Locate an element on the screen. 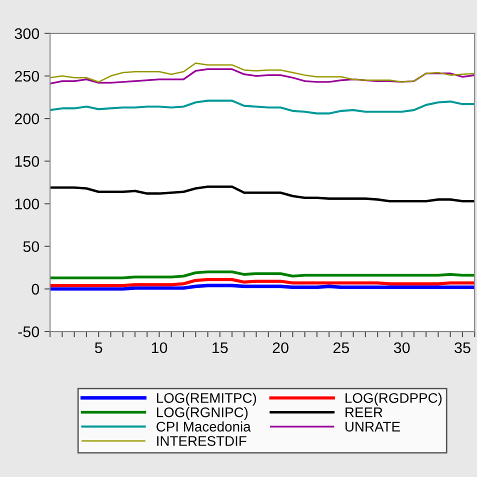 Image resolution: width=477 pixels, height=477 pixels. y-tick-label: -50 is located at coordinates (29, 332).